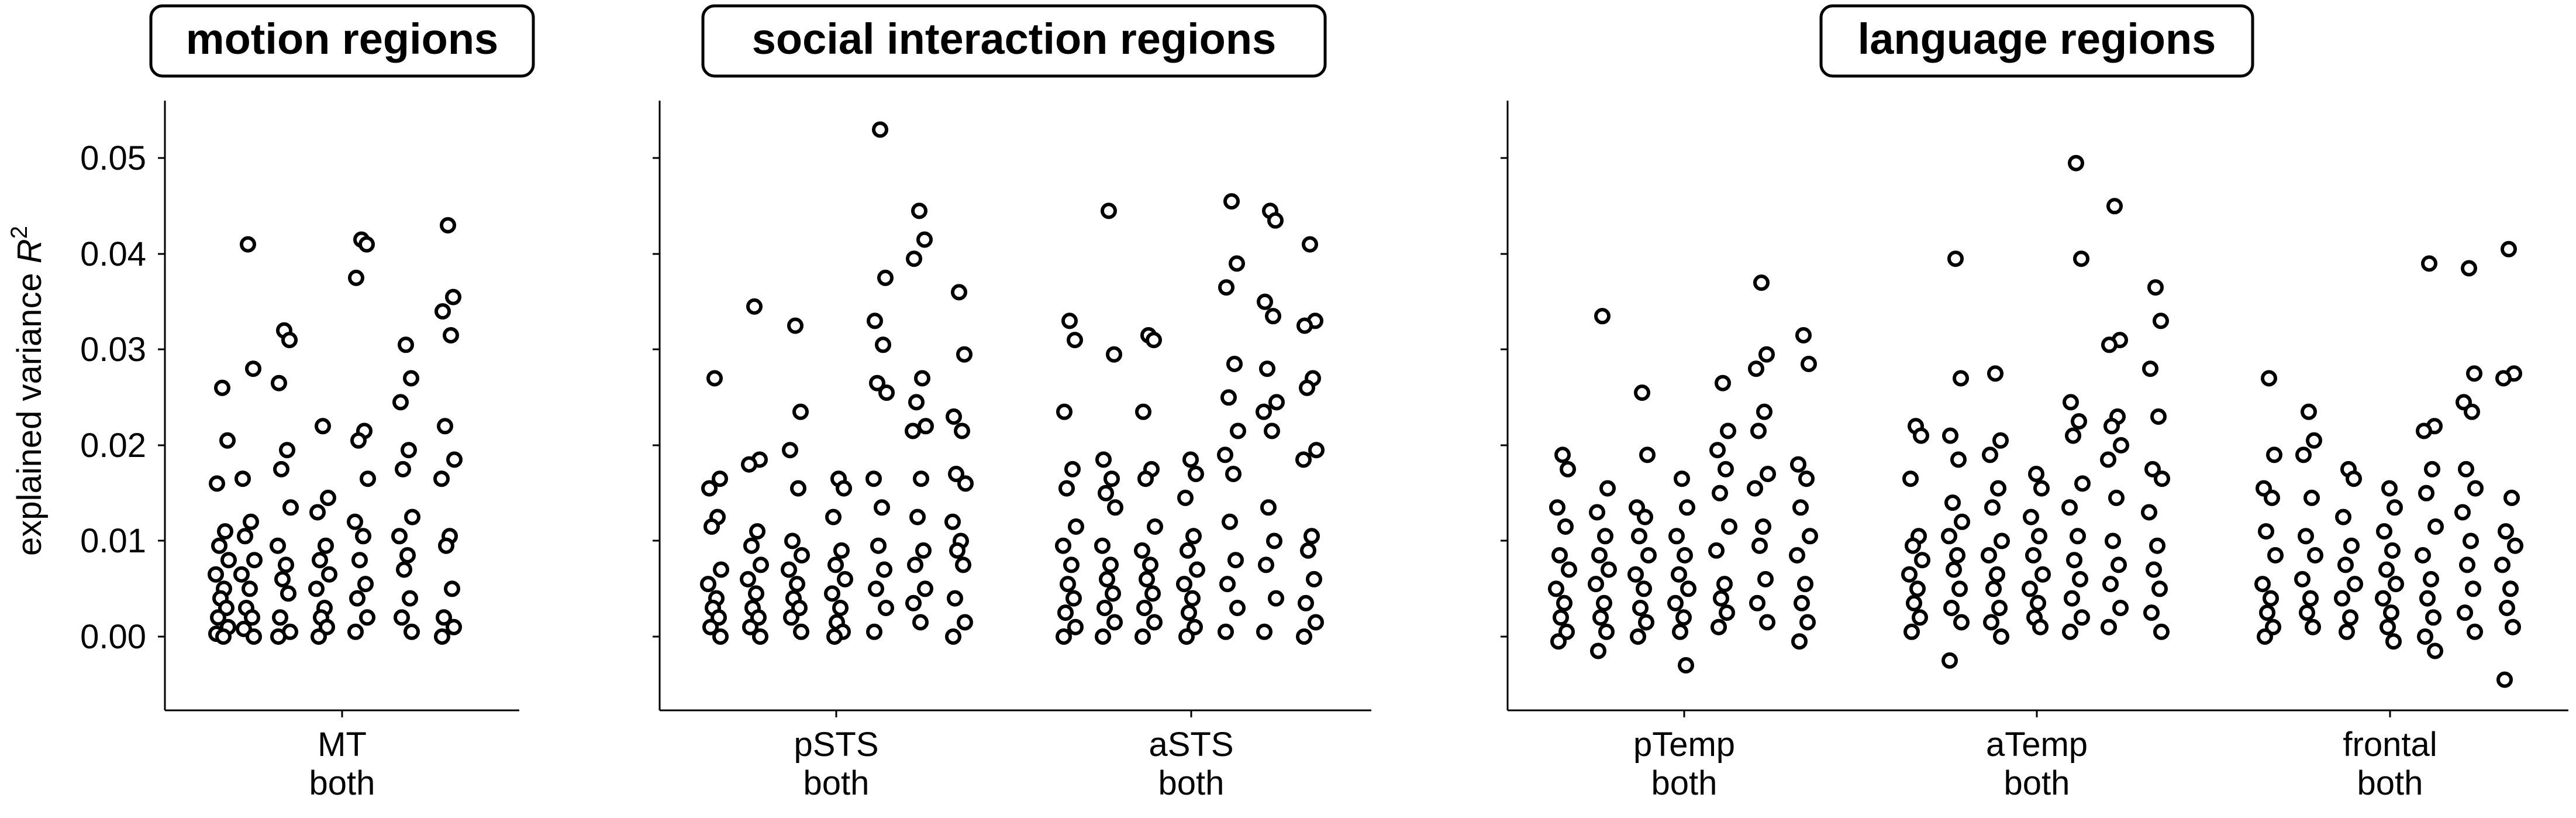 The image size is (2576, 818). Describe the element at coordinates (28, 391) in the screenshot. I see `y-axis-label: explained variance R2` at that location.